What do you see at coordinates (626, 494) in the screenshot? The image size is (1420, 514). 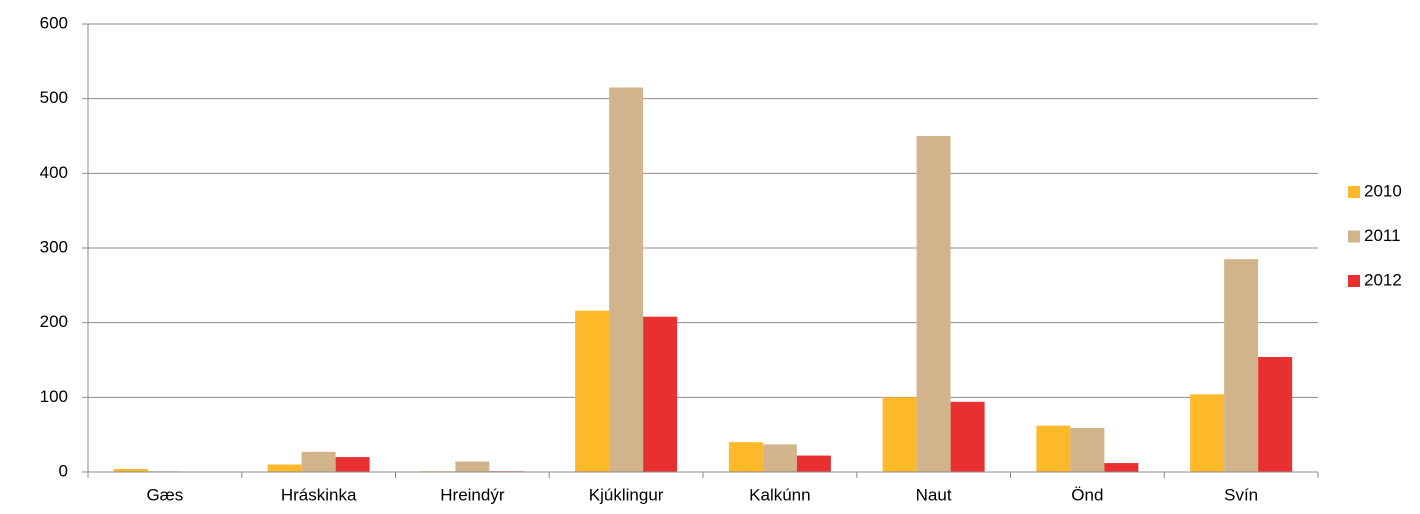 I see `x-tick-label: Kjúklingur` at bounding box center [626, 494].